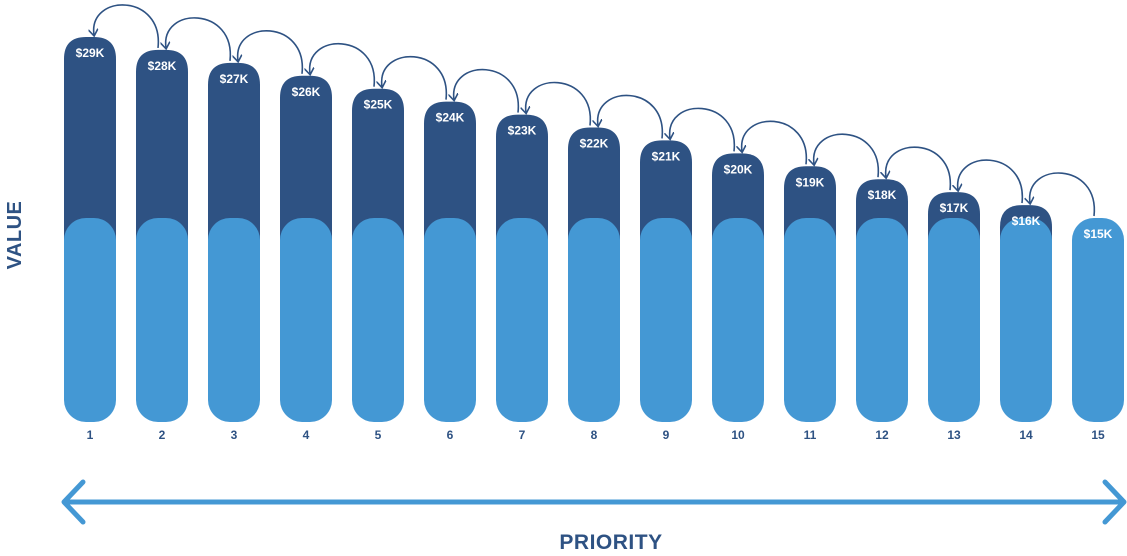 The height and width of the screenshot is (556, 1127). I want to click on bar-6: $24K, so click(450, 261).